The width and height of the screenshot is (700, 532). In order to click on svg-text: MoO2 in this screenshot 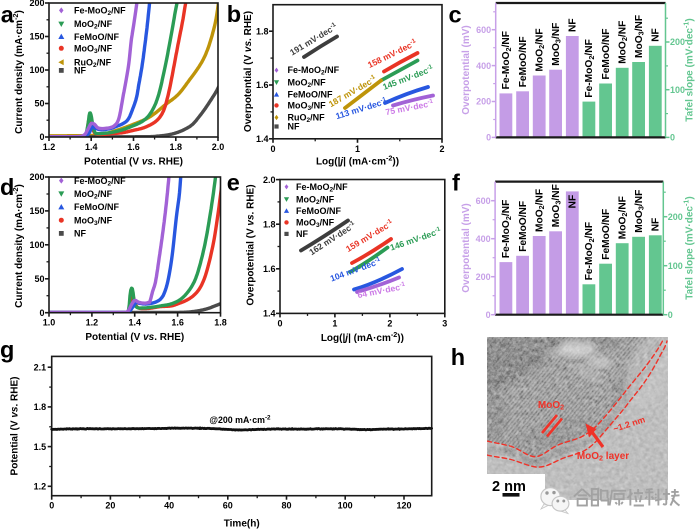, I will do `click(551, 406)`.